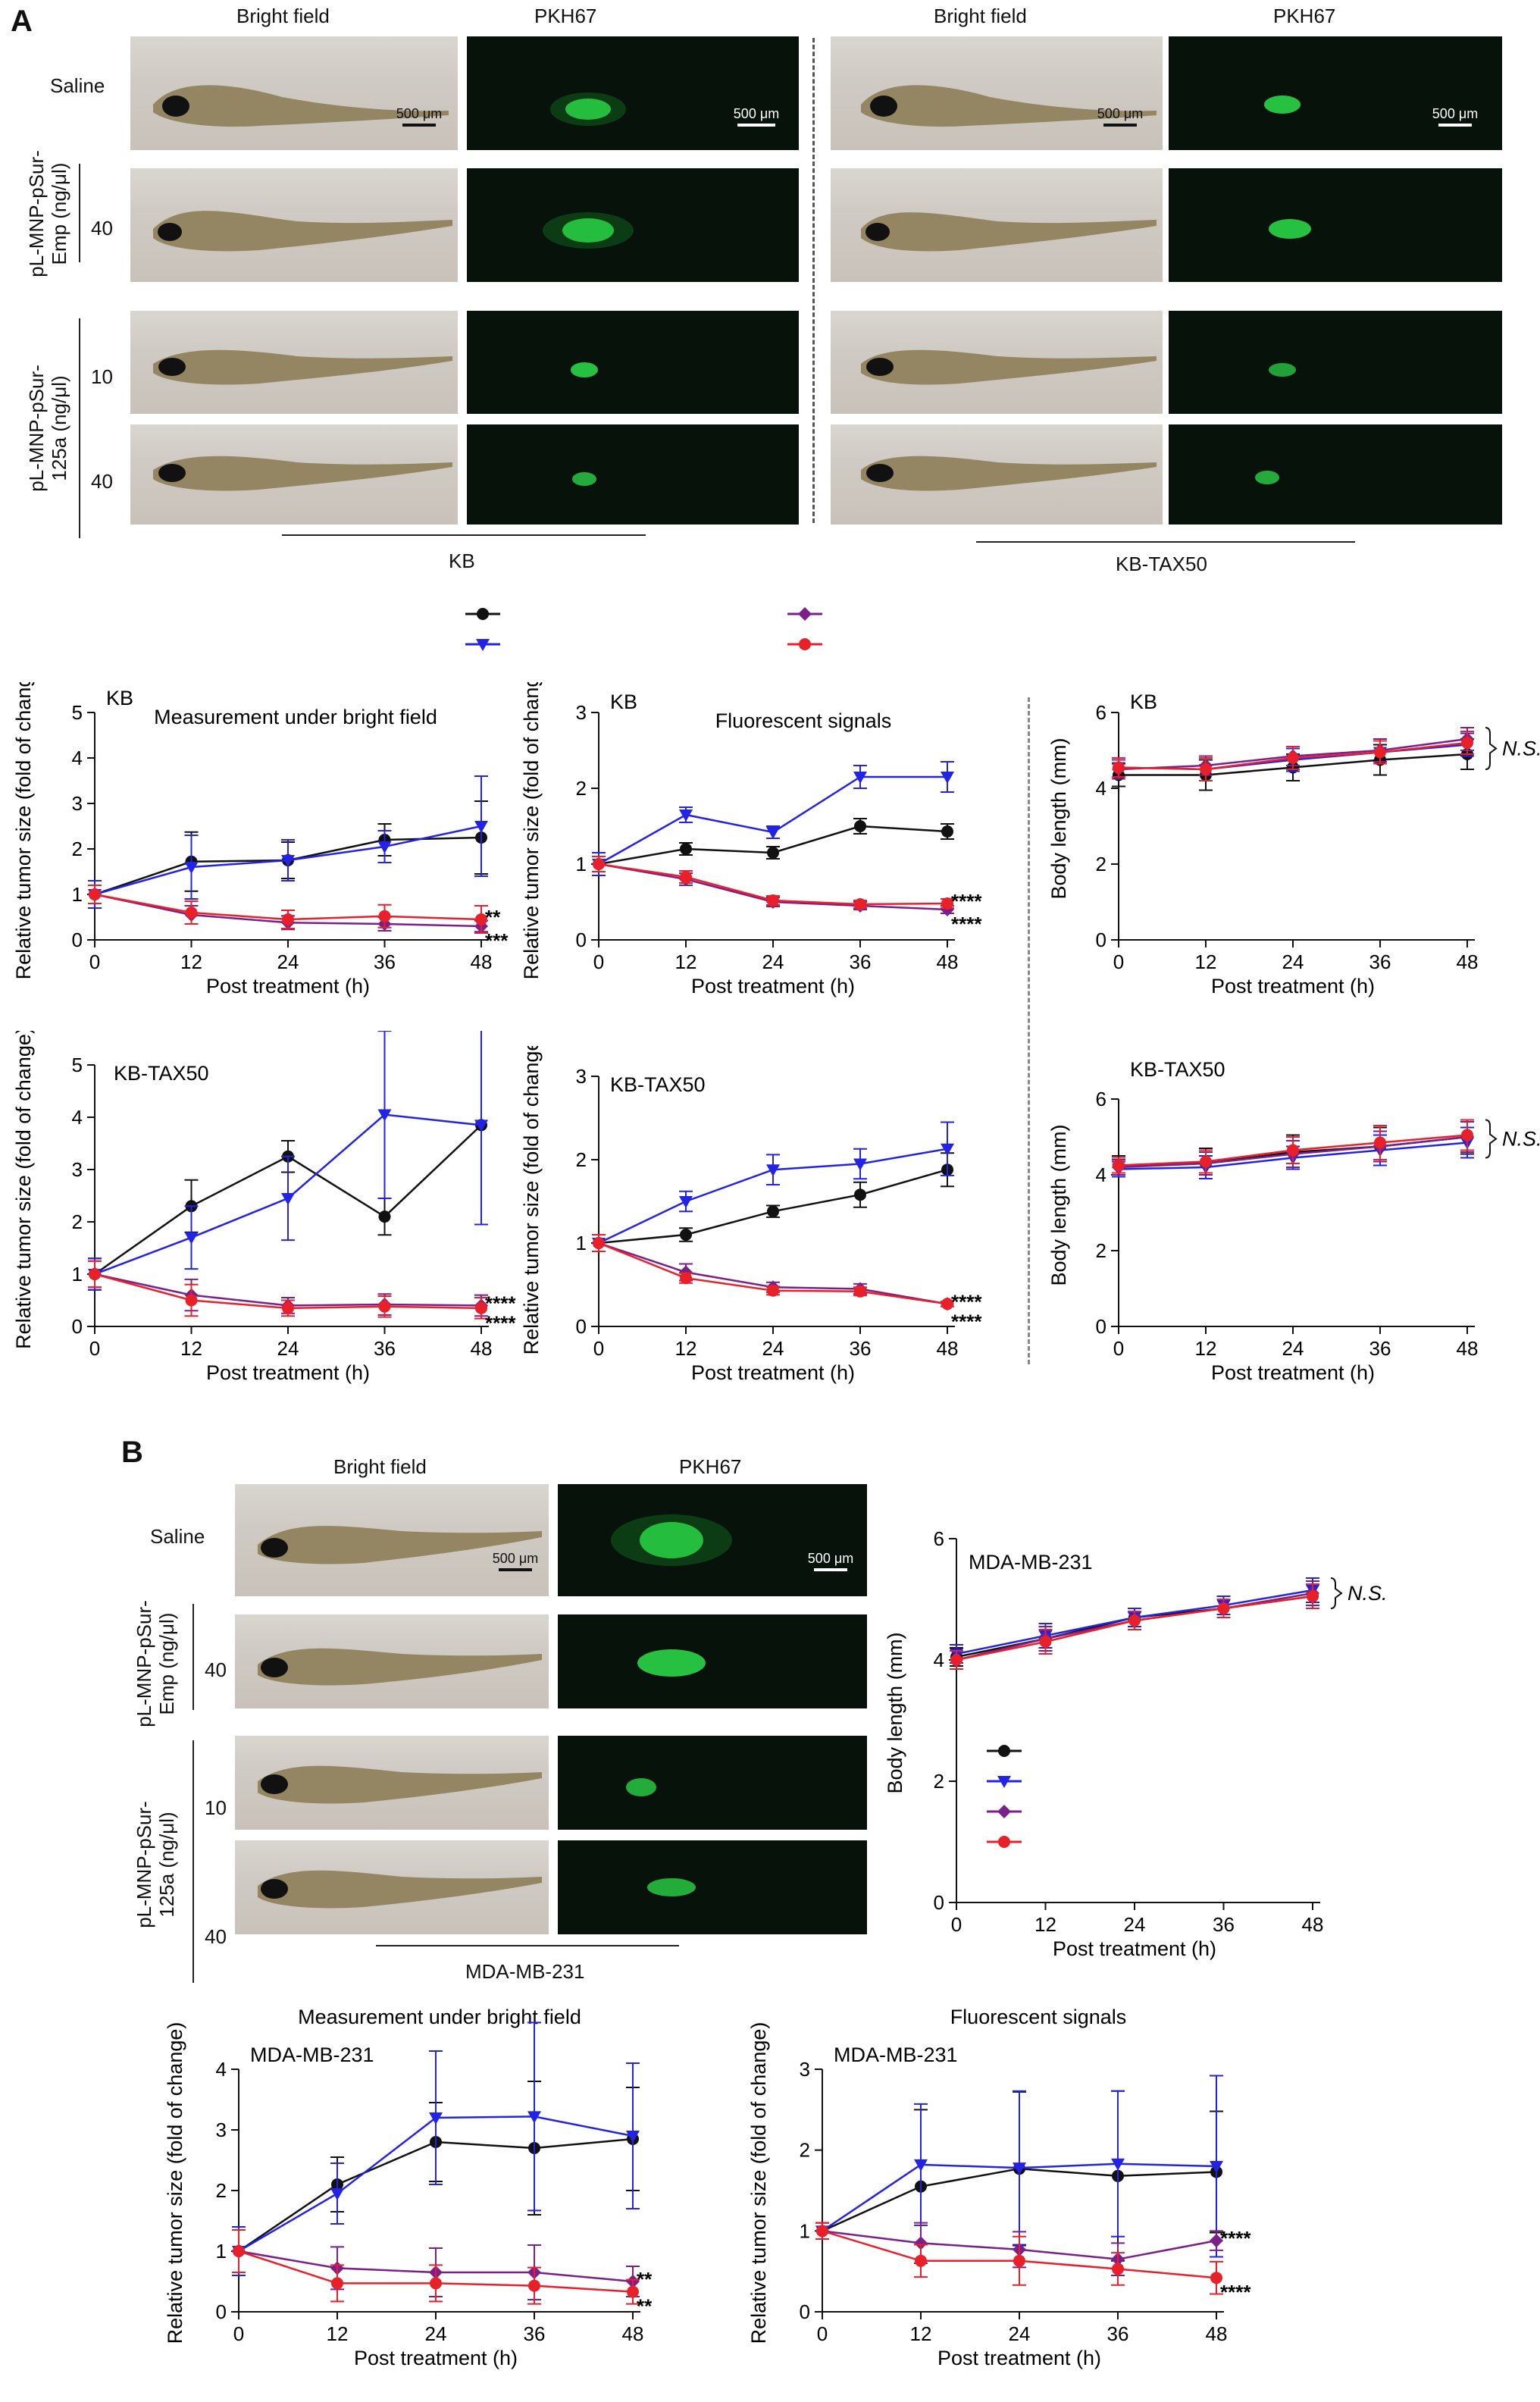 The height and width of the screenshot is (2402, 1540). I want to click on b-group-underline, so click(527, 1945).